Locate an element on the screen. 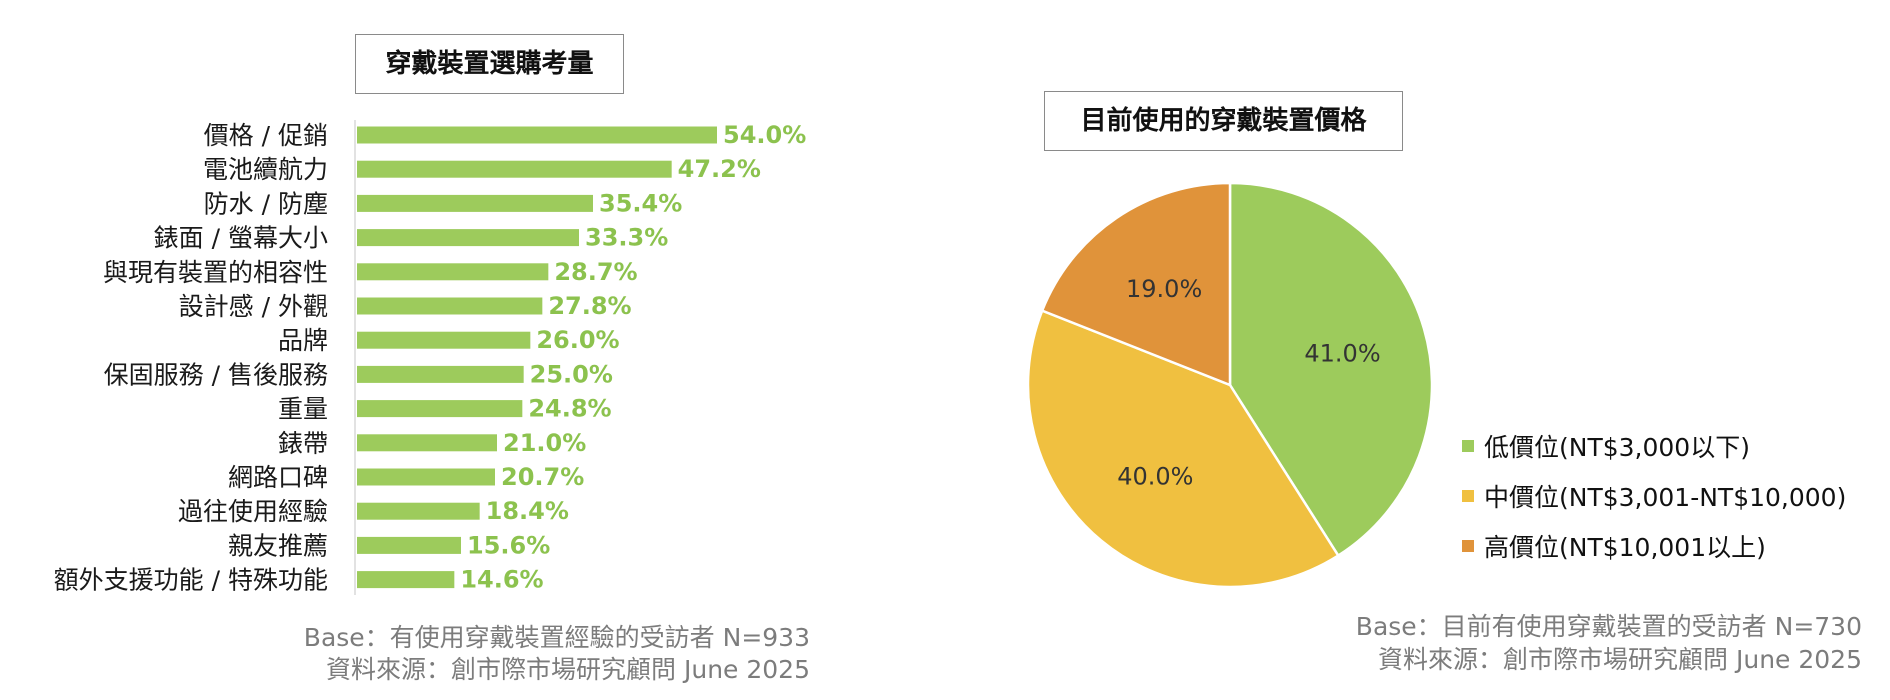 This screenshot has height=700, width=1890. pie-chart-title: 目前使用的穿戴裝置價格 is located at coordinates (1223, 121).